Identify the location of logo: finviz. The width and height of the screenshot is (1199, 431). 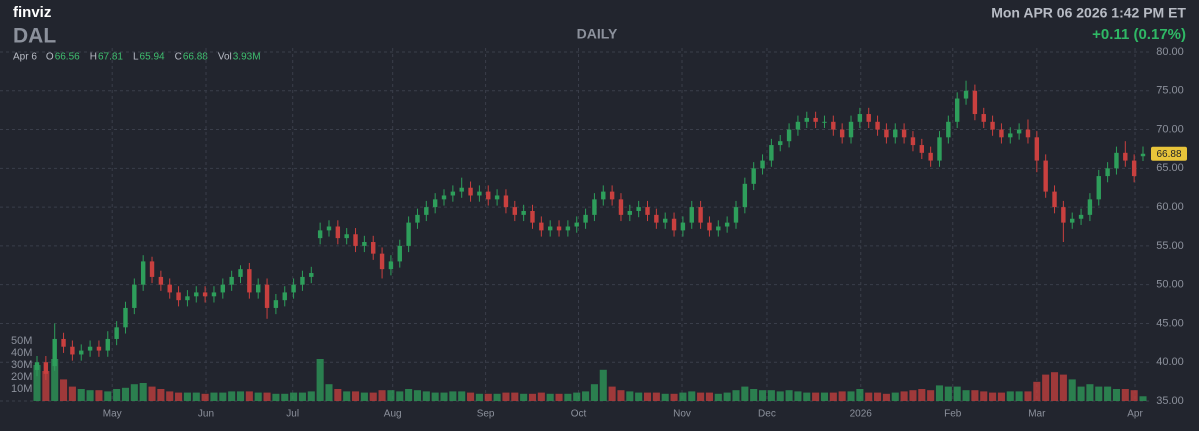
(32, 12).